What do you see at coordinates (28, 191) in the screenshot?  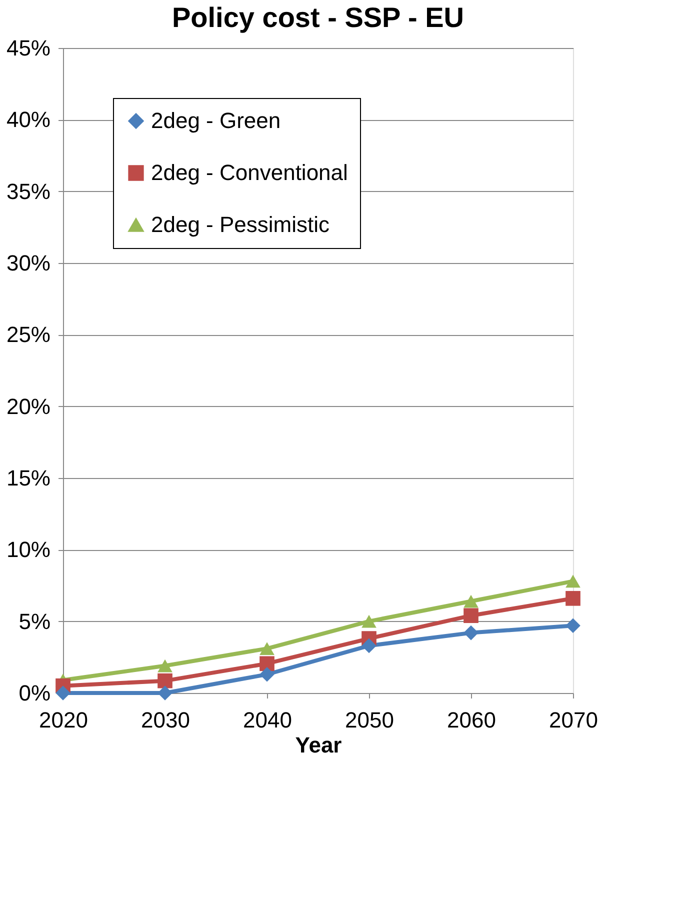 I see `y-tick-label: 35%` at bounding box center [28, 191].